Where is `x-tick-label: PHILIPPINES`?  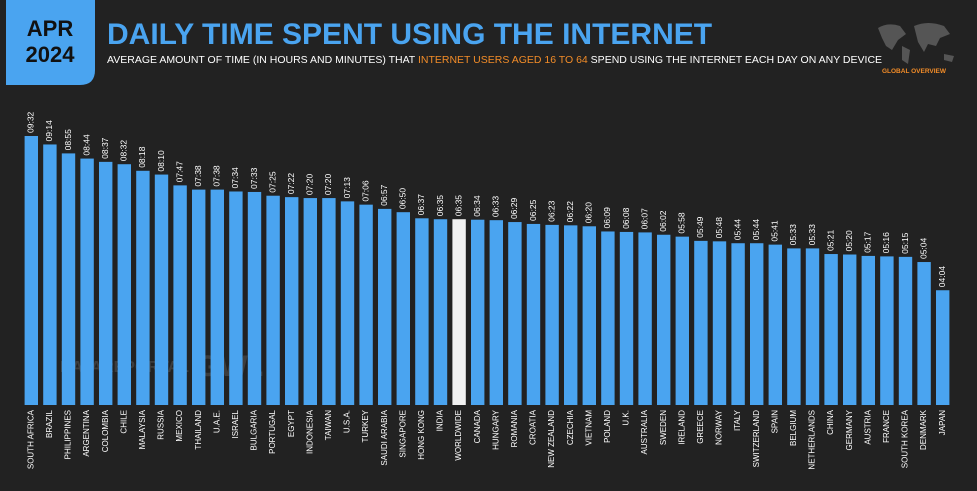 x-tick-label: PHILIPPINES is located at coordinates (68, 434).